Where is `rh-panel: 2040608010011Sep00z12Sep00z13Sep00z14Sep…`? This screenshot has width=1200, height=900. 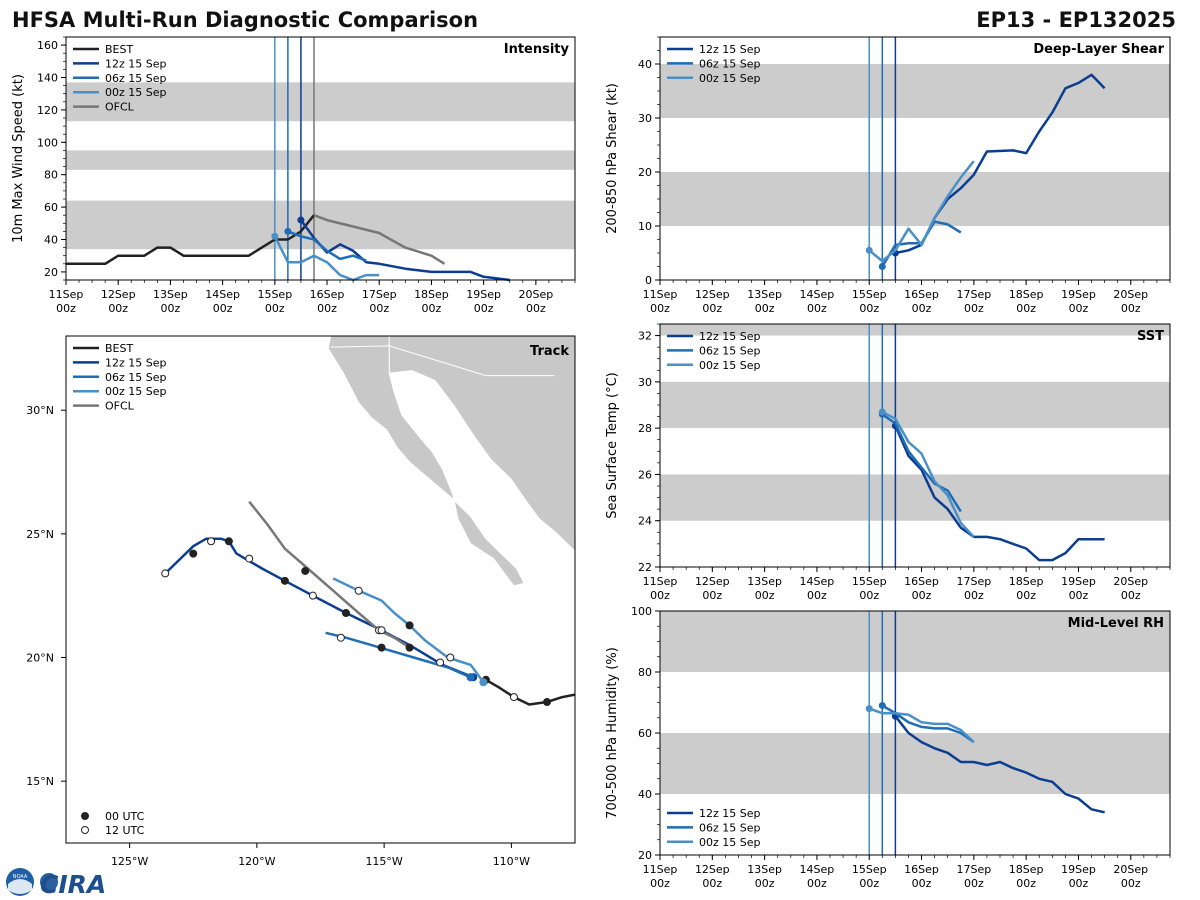
rh-panel: 2040608010011Sep00z12Sep00z13Sep00z14Sep… is located at coordinates (888, 747).